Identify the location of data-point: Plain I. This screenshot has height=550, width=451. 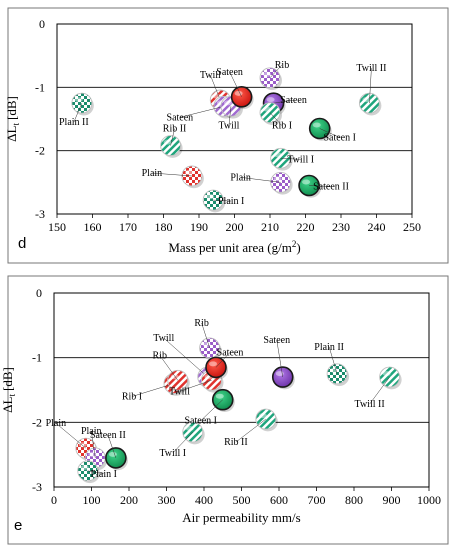
(97, 472).